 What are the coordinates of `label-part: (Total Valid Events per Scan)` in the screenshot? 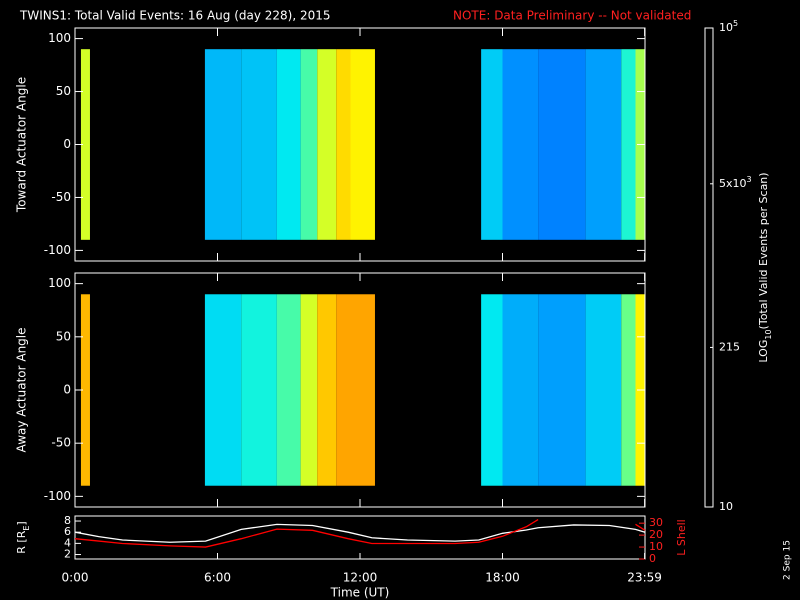 It's located at (763, 250).